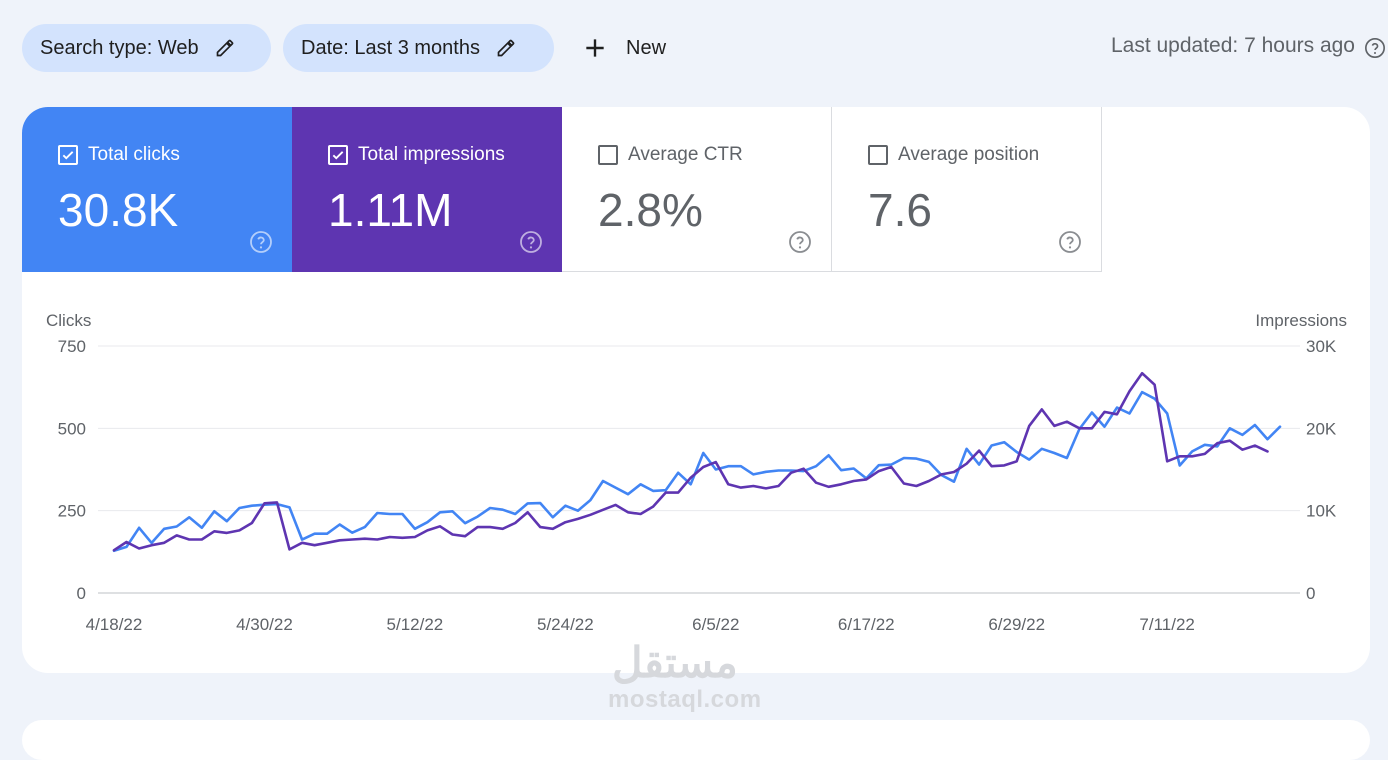 The height and width of the screenshot is (760, 1388). What do you see at coordinates (390, 47) in the screenshot?
I see `date-filter-label: Date: Last 3 months` at bounding box center [390, 47].